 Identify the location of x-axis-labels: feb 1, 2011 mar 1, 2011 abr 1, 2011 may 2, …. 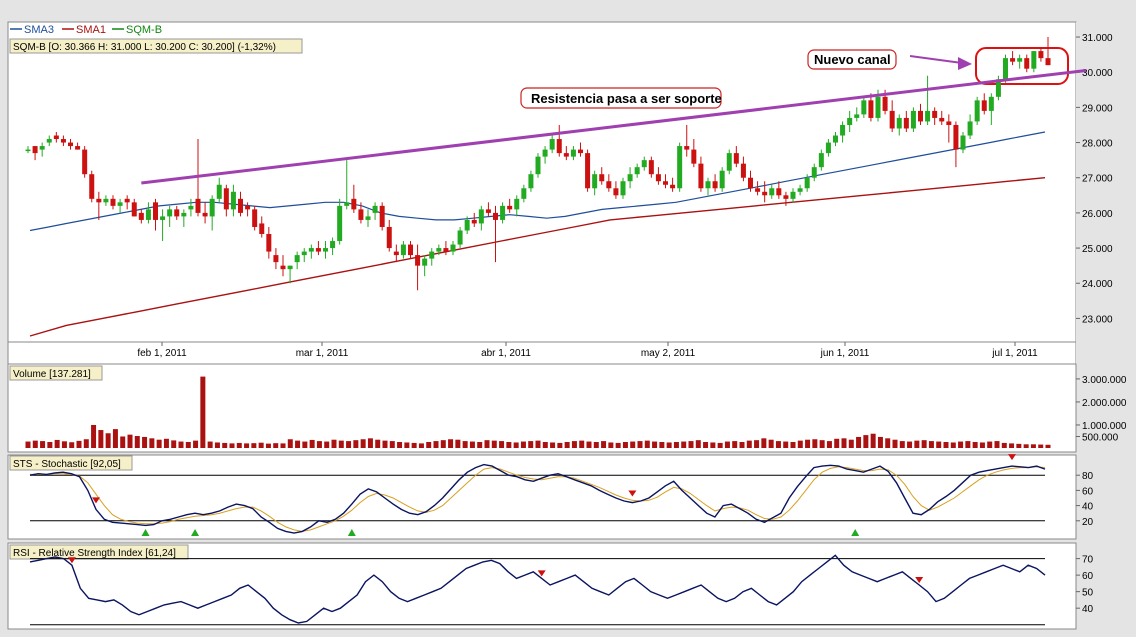
(587, 350).